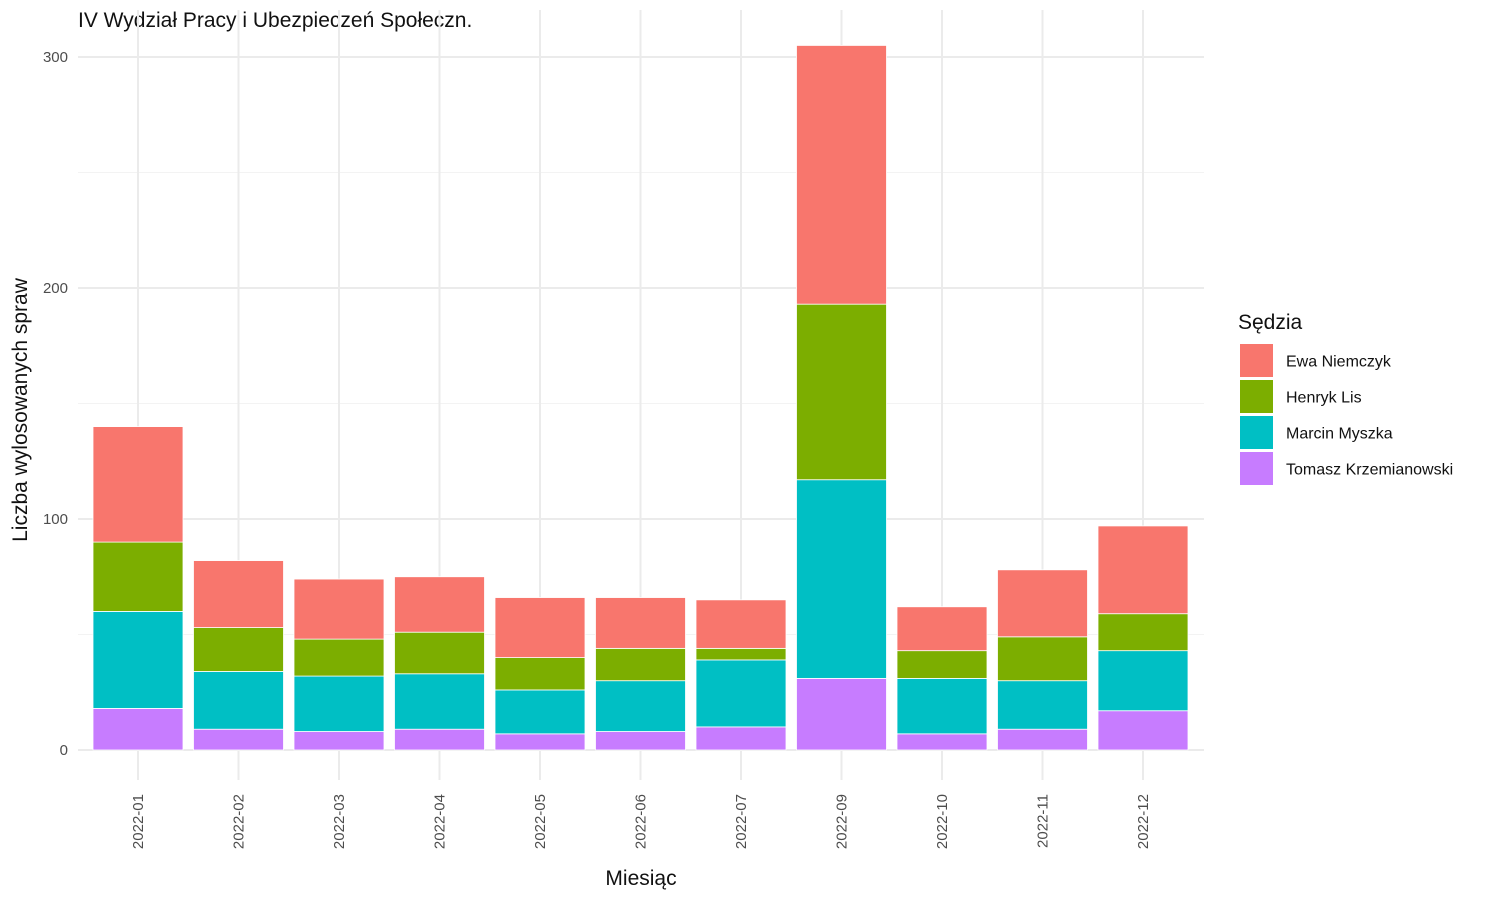 This screenshot has height=900, width=1500. I want to click on x-tick-label: 2022-12, so click(1143, 821).